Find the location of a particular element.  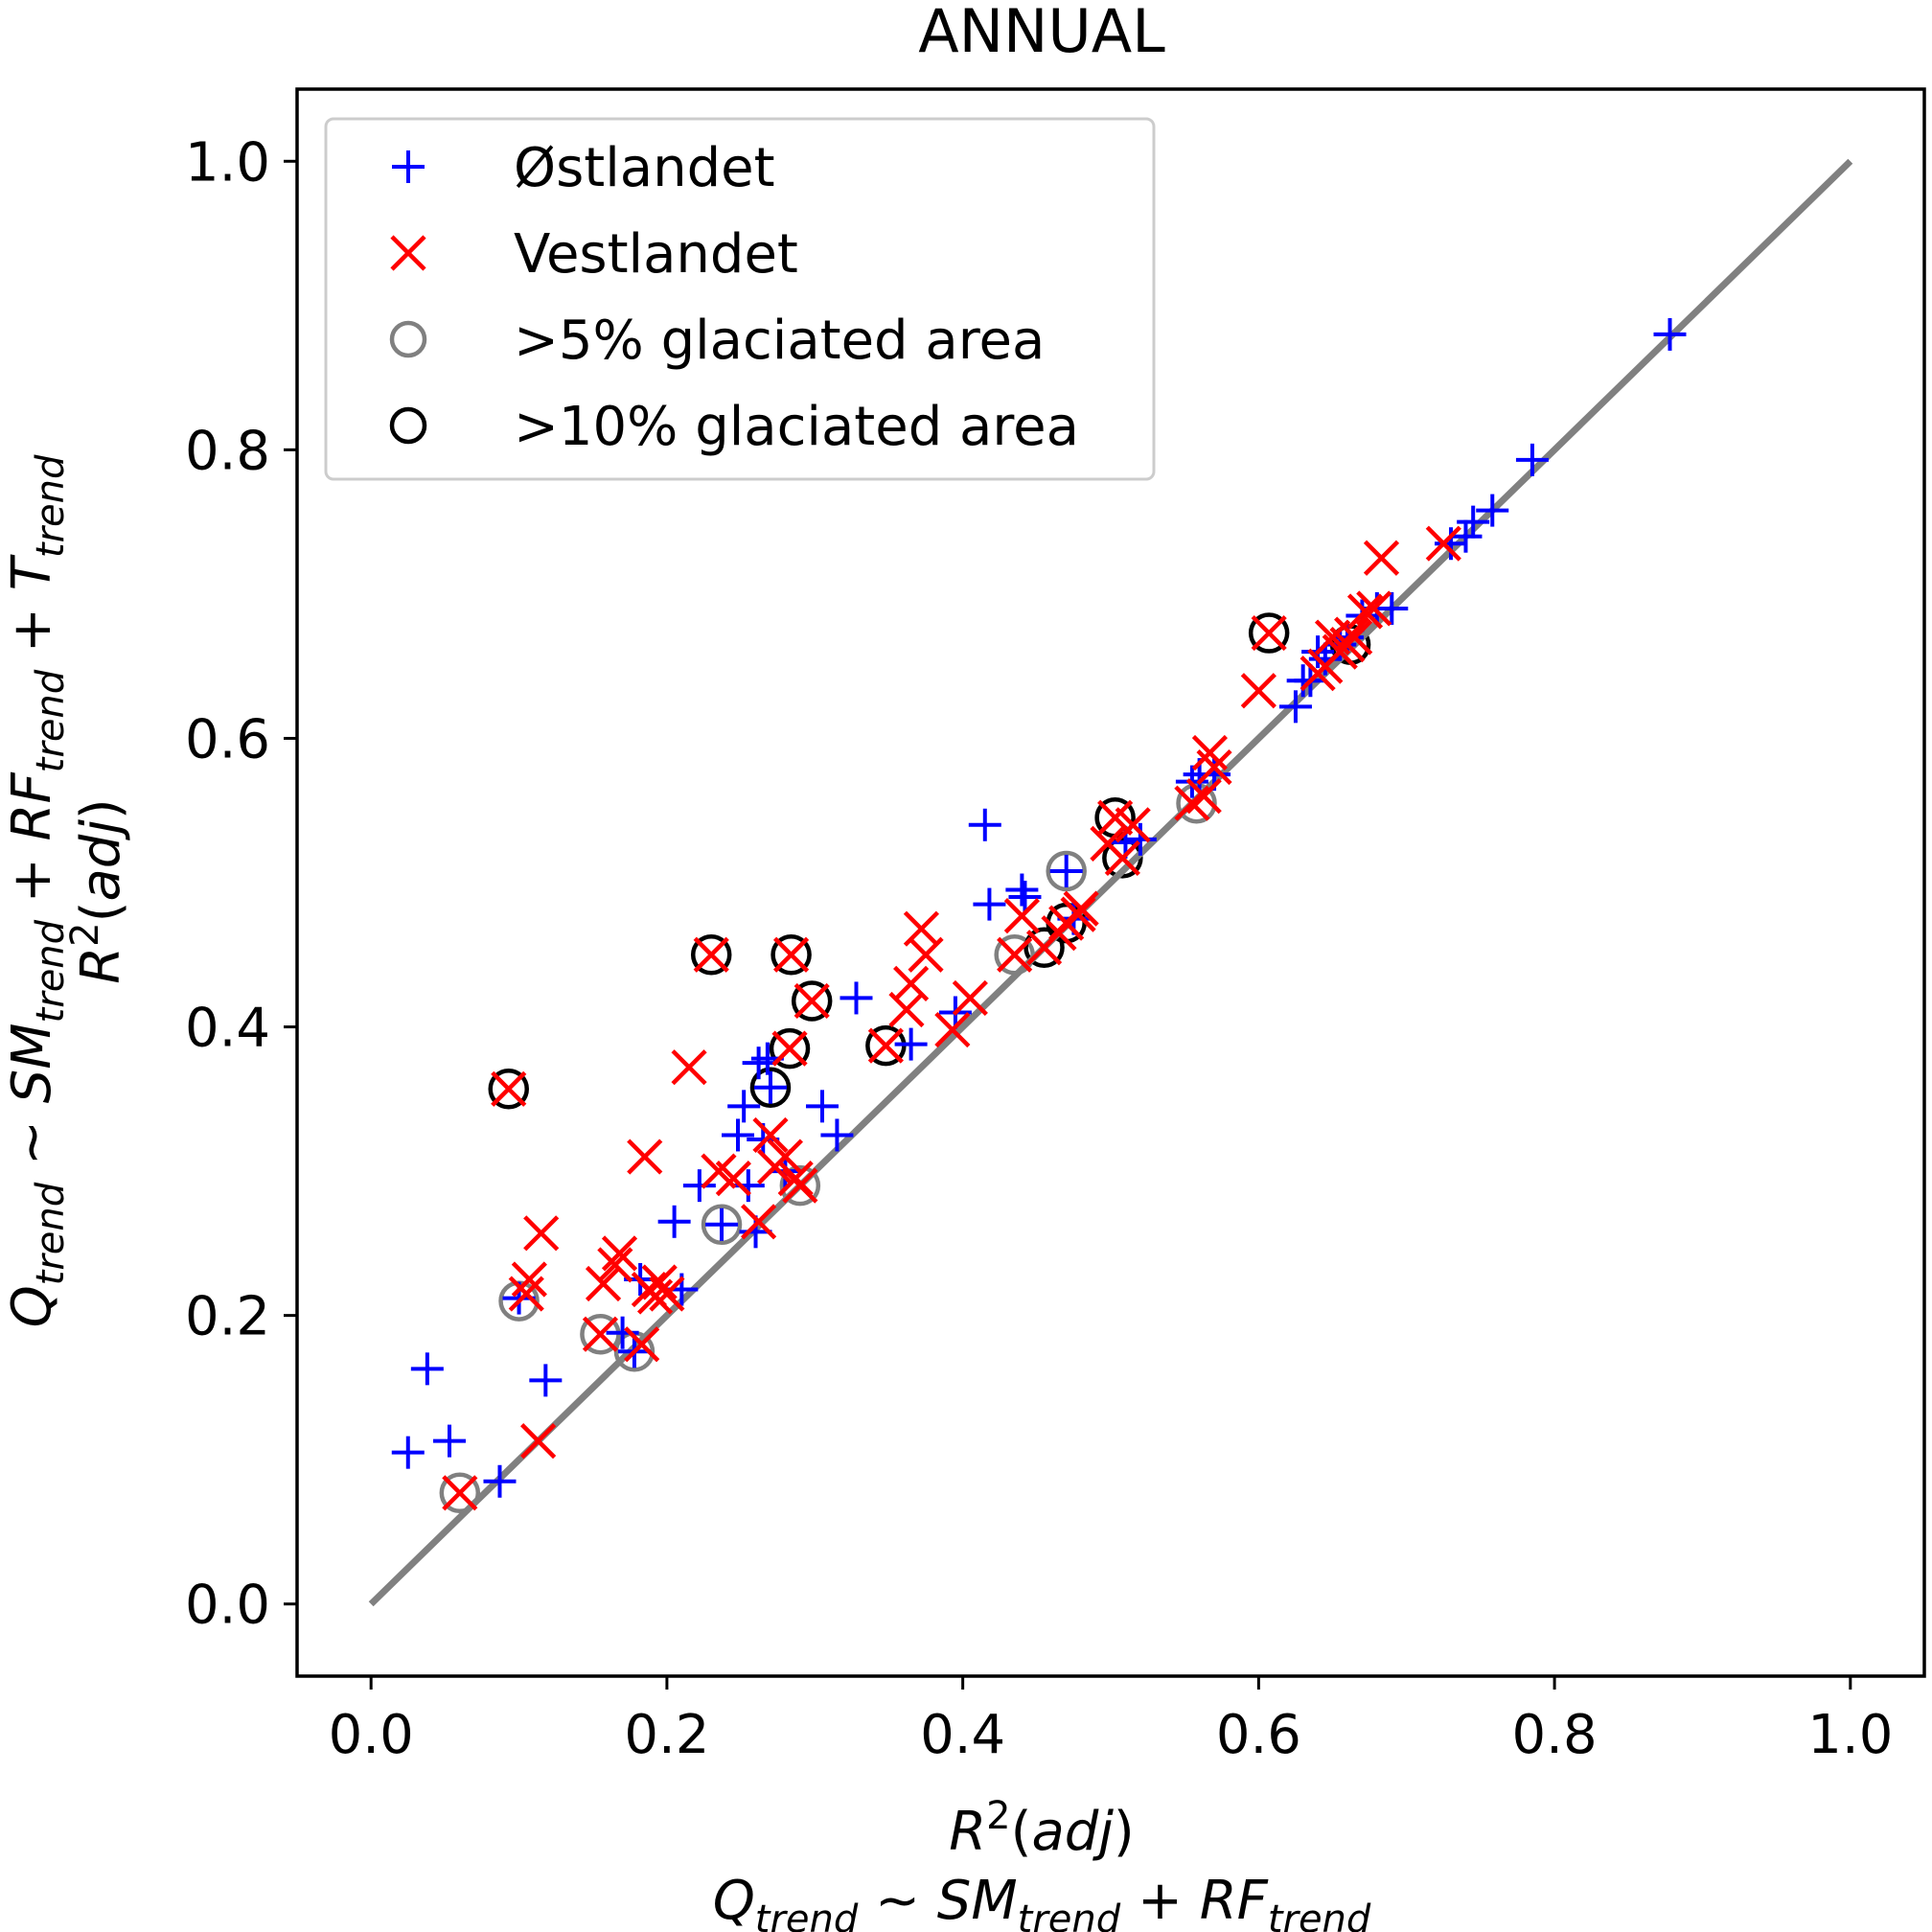

y-tick-label: 0.8 is located at coordinates (228, 451).